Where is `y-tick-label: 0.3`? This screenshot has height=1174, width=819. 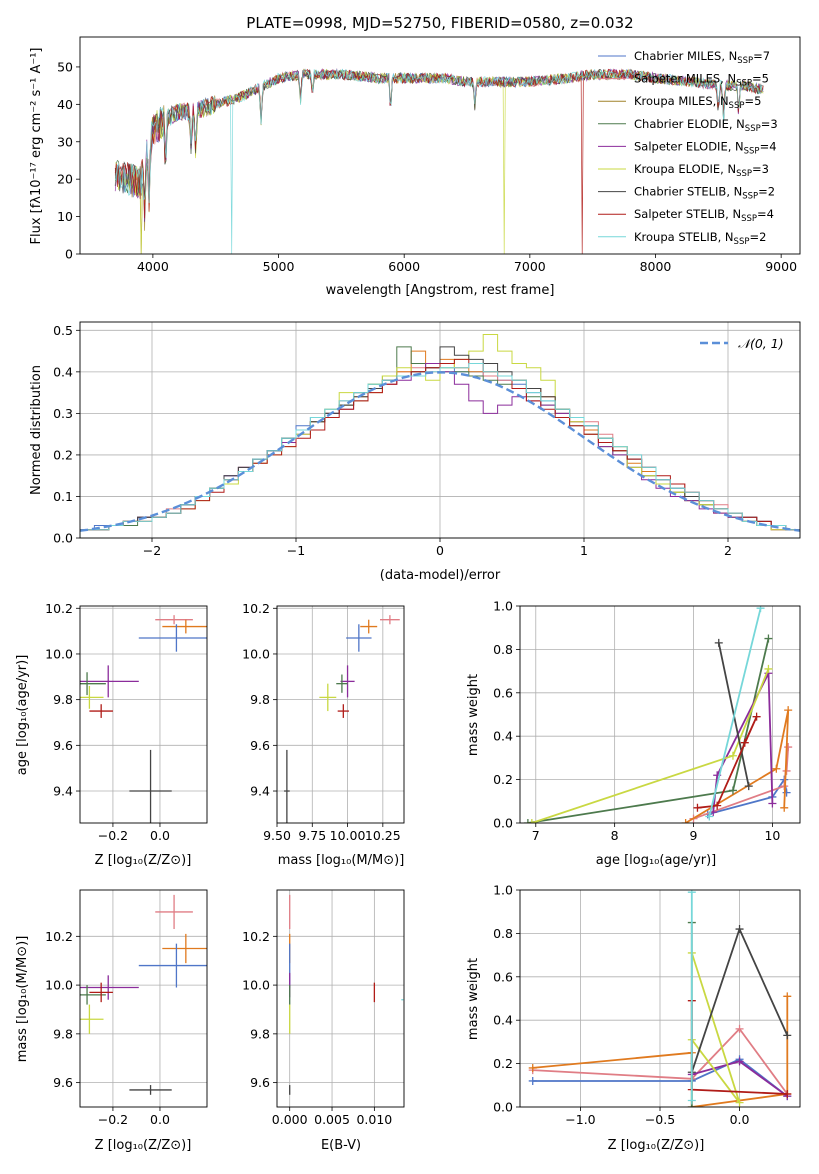 y-tick-label: 0.3 is located at coordinates (63, 413).